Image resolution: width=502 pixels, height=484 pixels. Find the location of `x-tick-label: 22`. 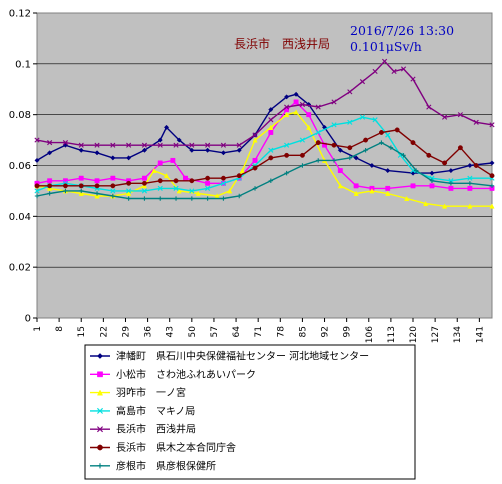

x-tick-label: 22 is located at coordinates (104, 331).